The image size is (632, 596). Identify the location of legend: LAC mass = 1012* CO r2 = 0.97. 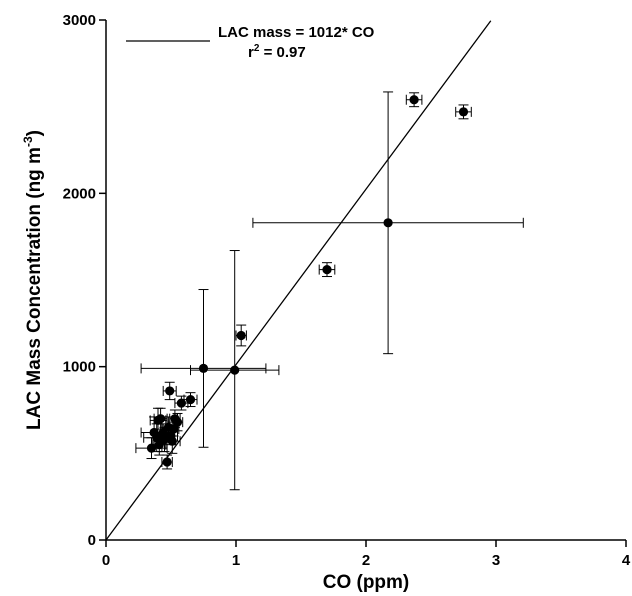
(250, 42).